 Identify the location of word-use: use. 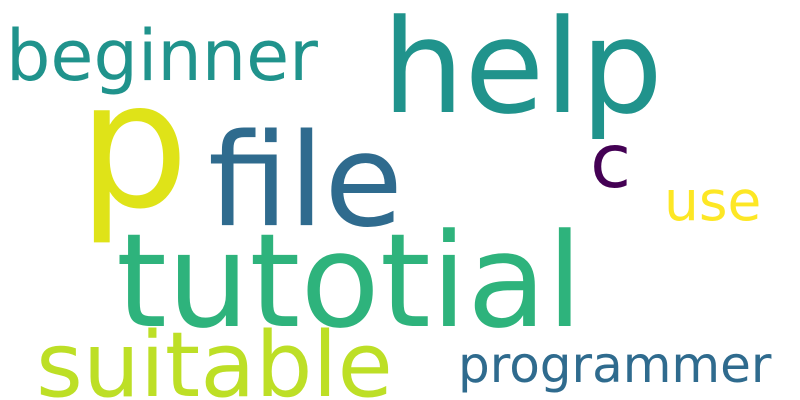
(712, 201).